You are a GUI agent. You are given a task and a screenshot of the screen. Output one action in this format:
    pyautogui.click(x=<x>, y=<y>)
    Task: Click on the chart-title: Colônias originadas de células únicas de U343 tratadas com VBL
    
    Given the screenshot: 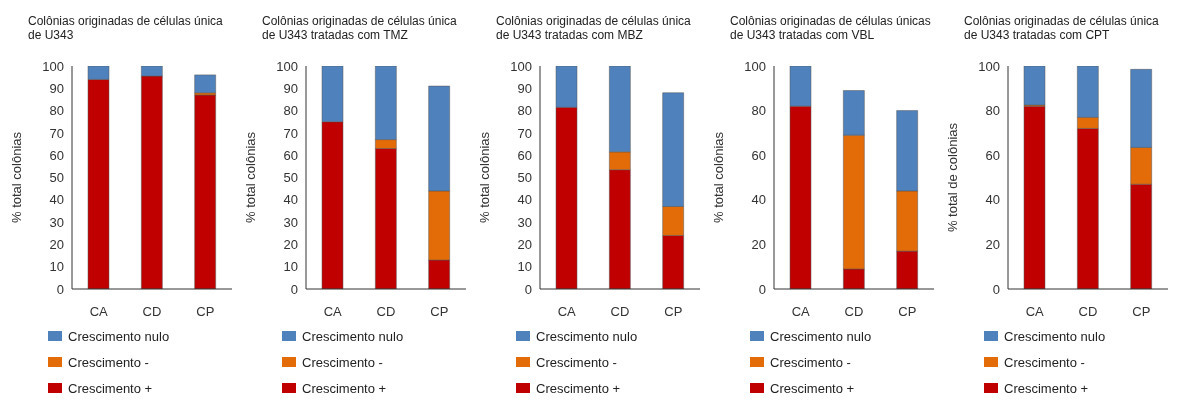 What is the action you would take?
    pyautogui.click(x=830, y=28)
    